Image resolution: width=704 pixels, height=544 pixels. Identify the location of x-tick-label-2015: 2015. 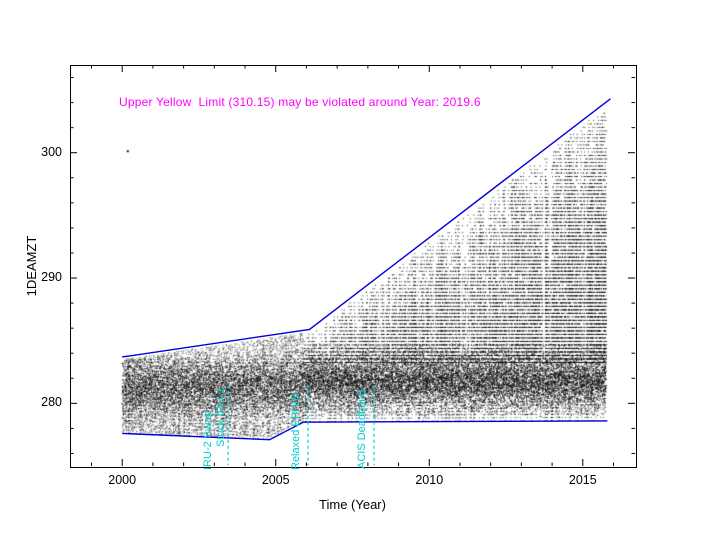
(582, 480).